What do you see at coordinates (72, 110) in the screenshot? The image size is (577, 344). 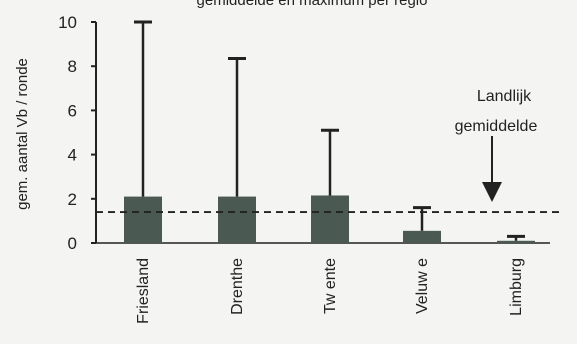 I see `y-tick-label-6: 6` at bounding box center [72, 110].